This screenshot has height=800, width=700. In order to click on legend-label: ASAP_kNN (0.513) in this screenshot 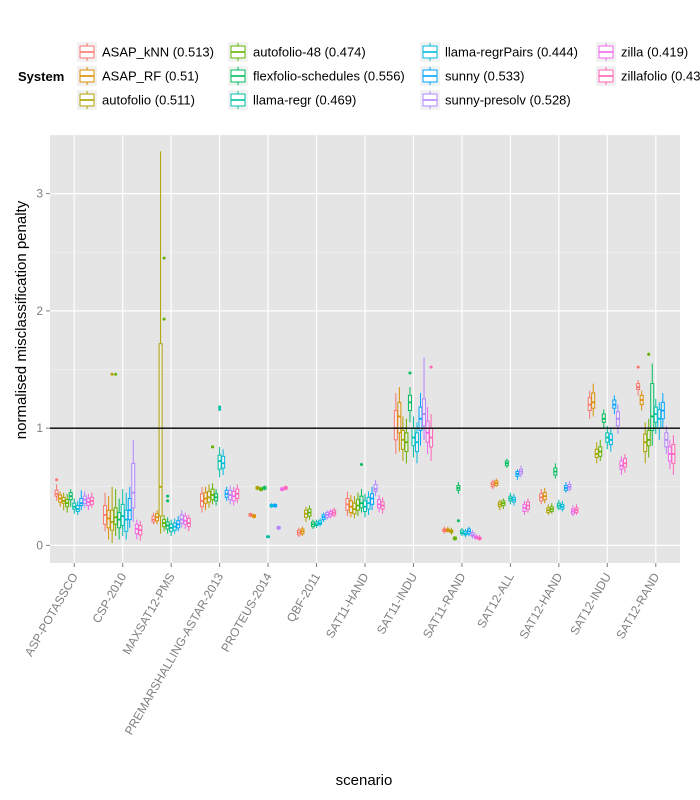, I will do `click(158, 52)`.